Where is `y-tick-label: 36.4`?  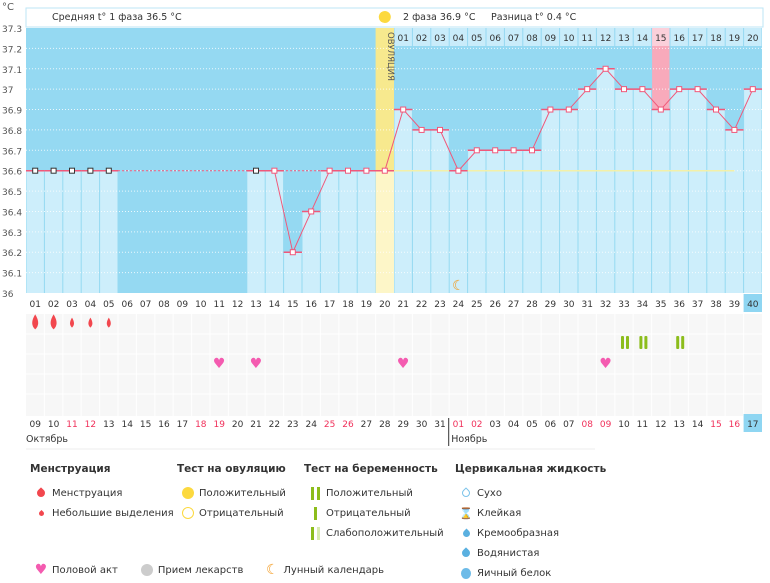
y-tick-label: 36.4 is located at coordinates (12, 213).